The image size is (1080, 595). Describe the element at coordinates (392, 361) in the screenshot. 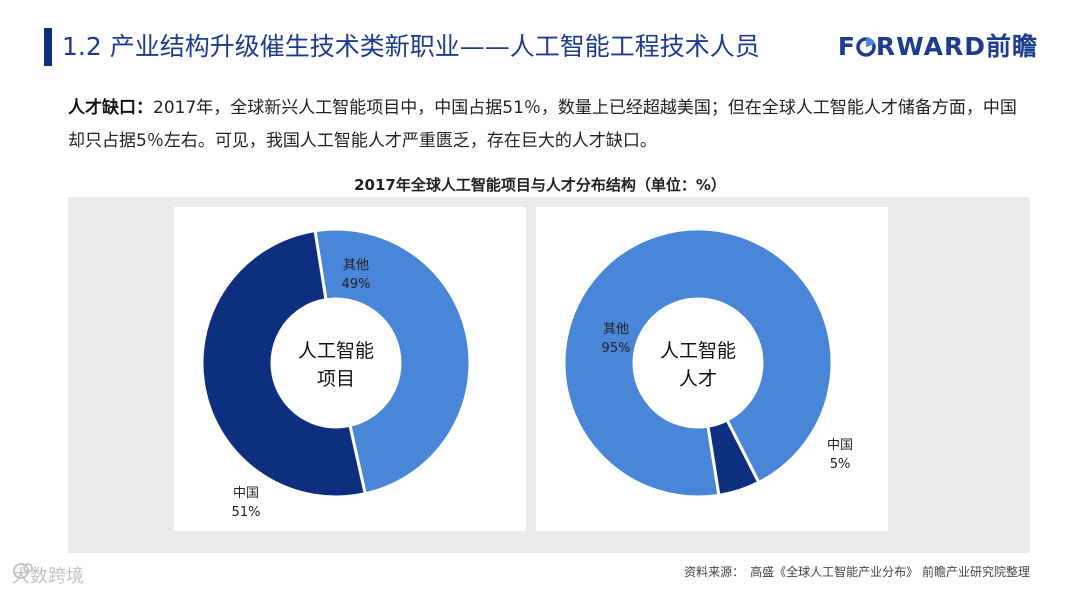

I see `donut-0-slice-other` at that location.